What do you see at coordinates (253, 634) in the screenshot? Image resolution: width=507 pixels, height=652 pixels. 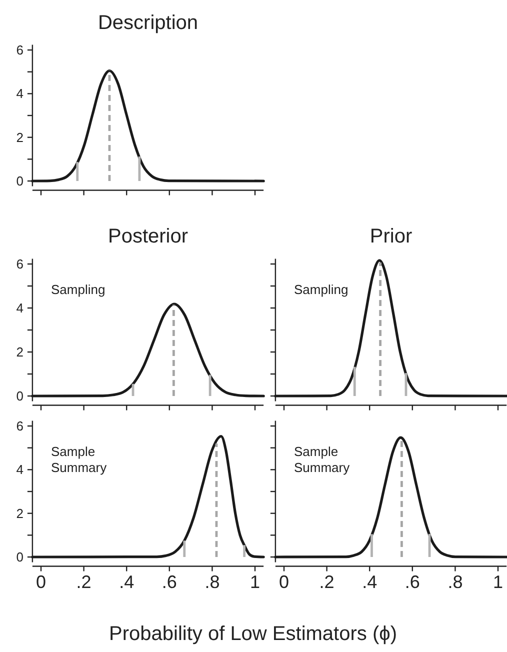 I see `x-axis-title: Probability of Low Estimators (ϕ)` at bounding box center [253, 634].